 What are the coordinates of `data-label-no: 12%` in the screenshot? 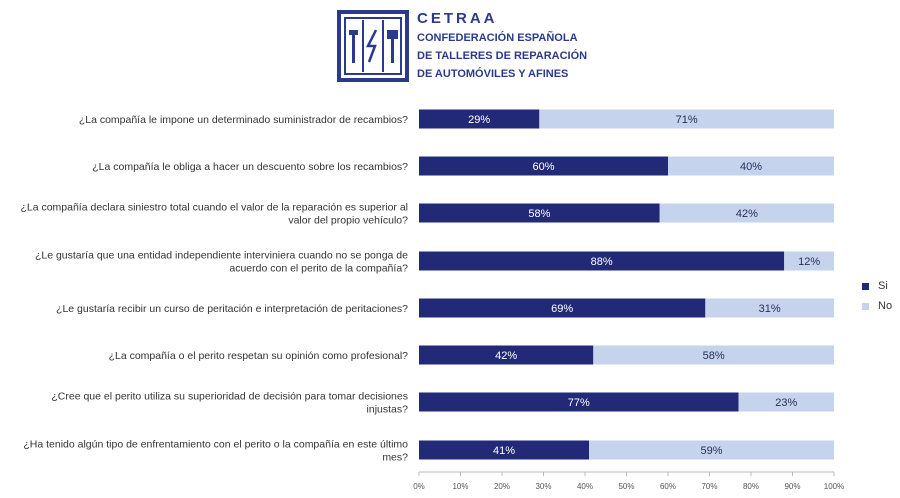 It's located at (809, 262).